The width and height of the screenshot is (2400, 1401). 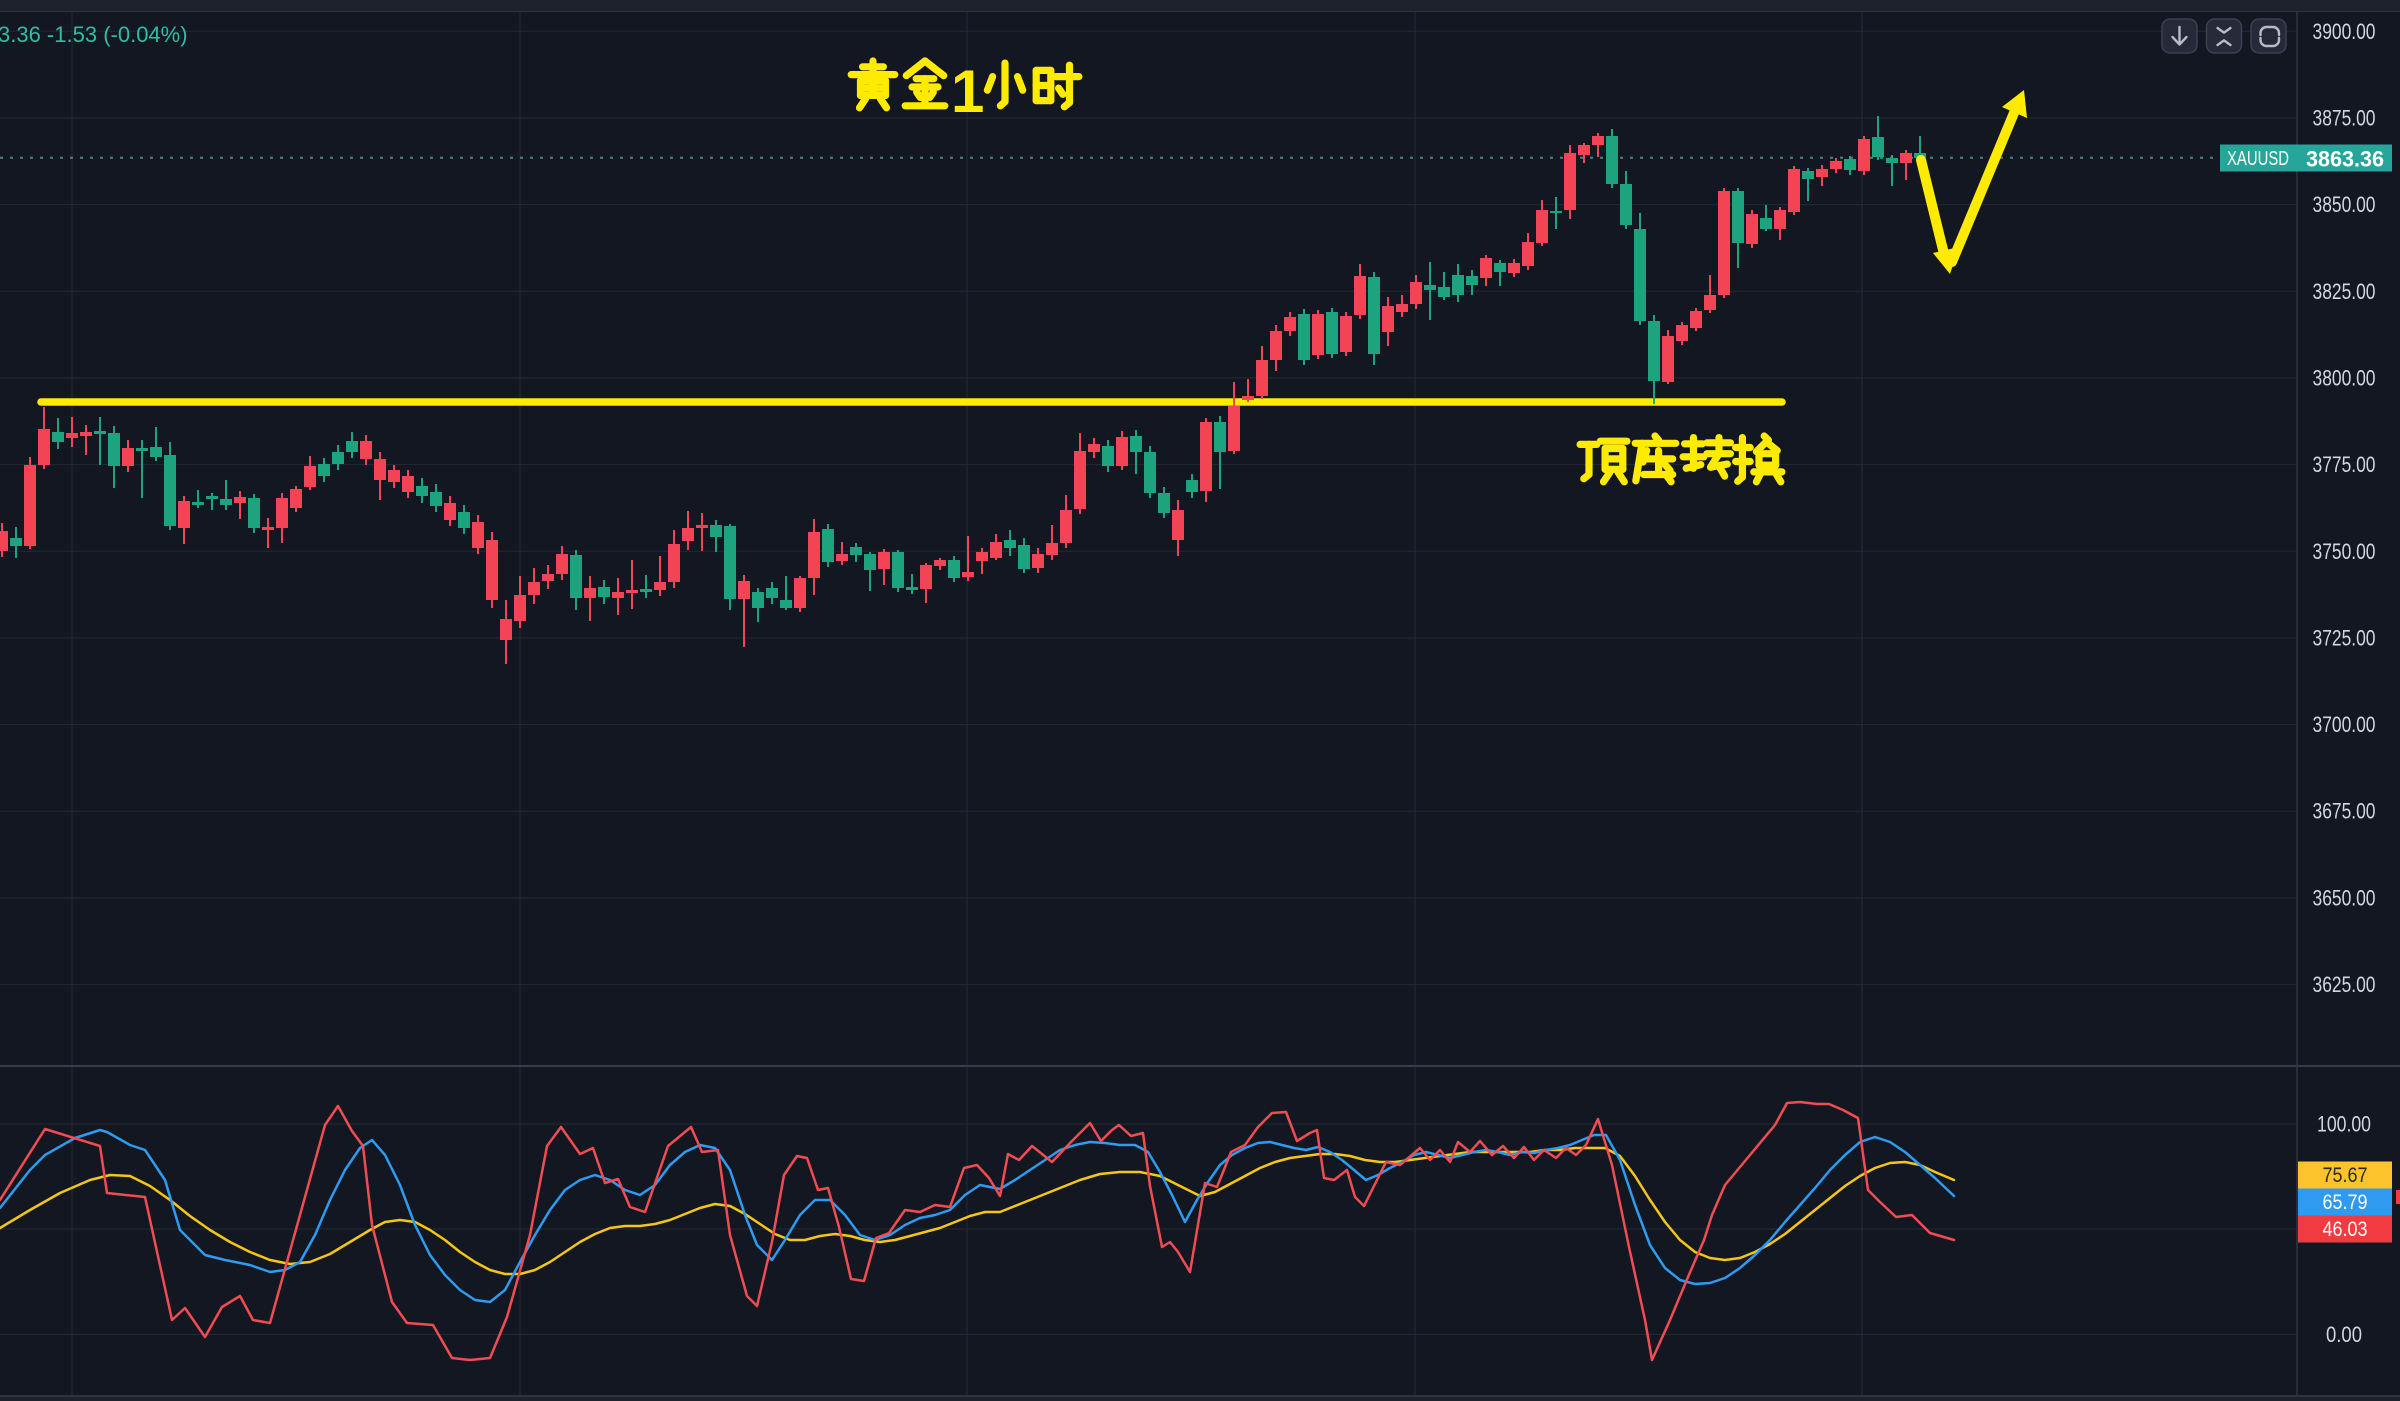 I want to click on svg-text: 3900.00, so click(x=2344, y=31).